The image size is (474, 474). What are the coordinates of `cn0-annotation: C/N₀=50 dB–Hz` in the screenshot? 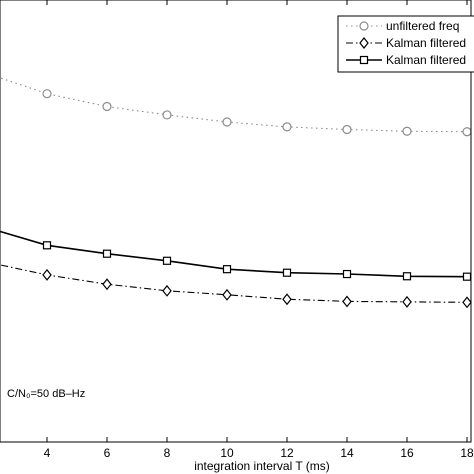 It's located at (46, 394).